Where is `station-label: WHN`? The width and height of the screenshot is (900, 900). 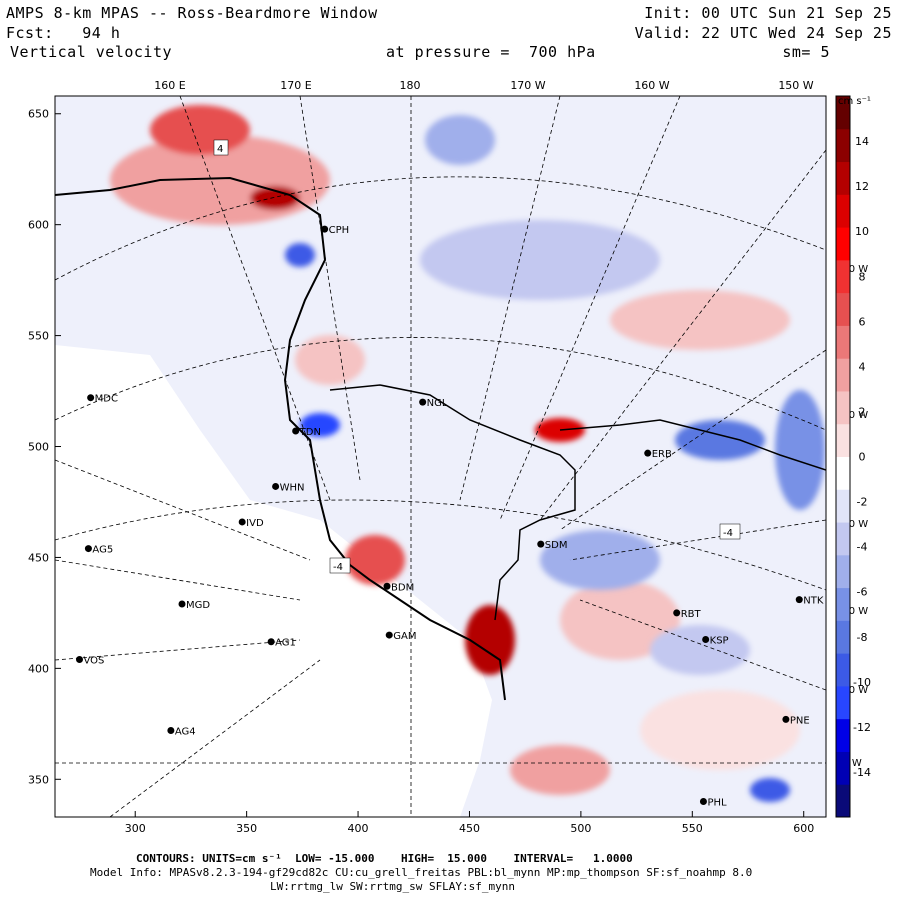
station-label: WHN is located at coordinates (292, 487).